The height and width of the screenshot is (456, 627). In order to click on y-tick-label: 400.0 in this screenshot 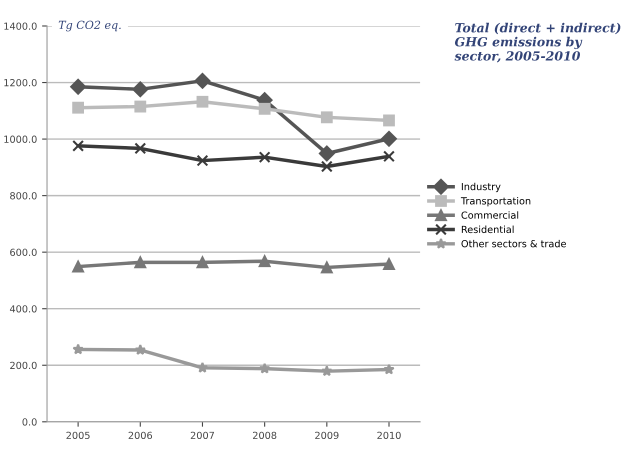, I will do `click(23, 309)`.